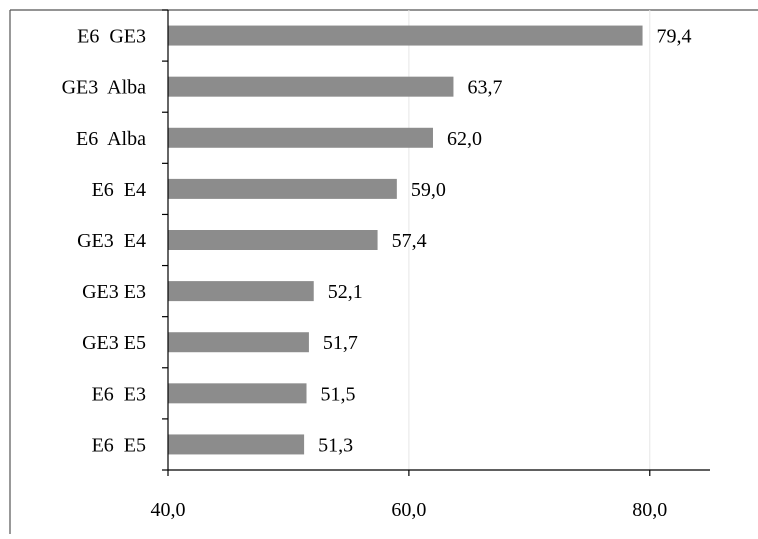 The width and height of the screenshot is (758, 539). What do you see at coordinates (335, 445) in the screenshot?
I see `data-label: 51,3` at bounding box center [335, 445].